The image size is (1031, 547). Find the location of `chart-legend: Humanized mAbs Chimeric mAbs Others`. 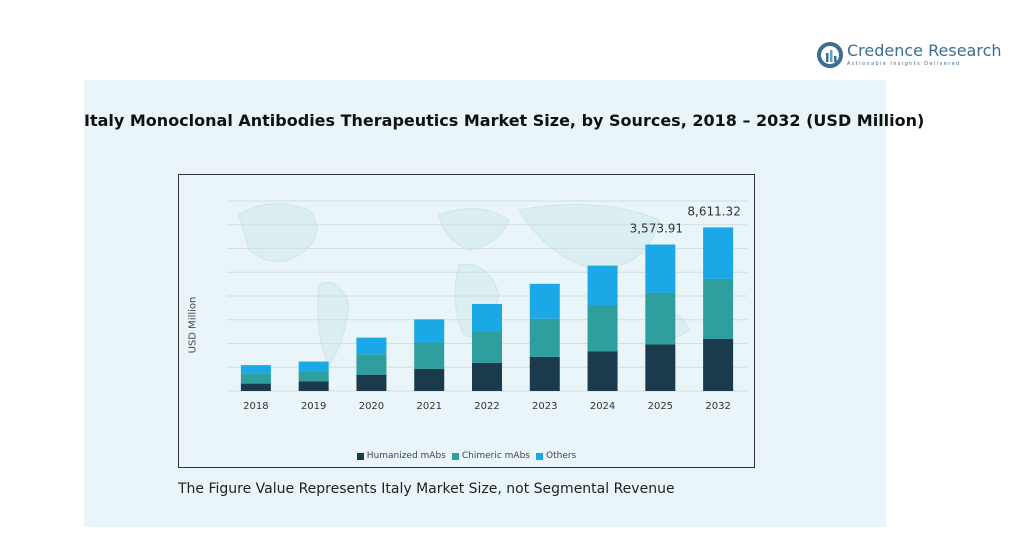

chart-legend: Humanized mAbs Chimeric mAbs Others is located at coordinates (466, 456).